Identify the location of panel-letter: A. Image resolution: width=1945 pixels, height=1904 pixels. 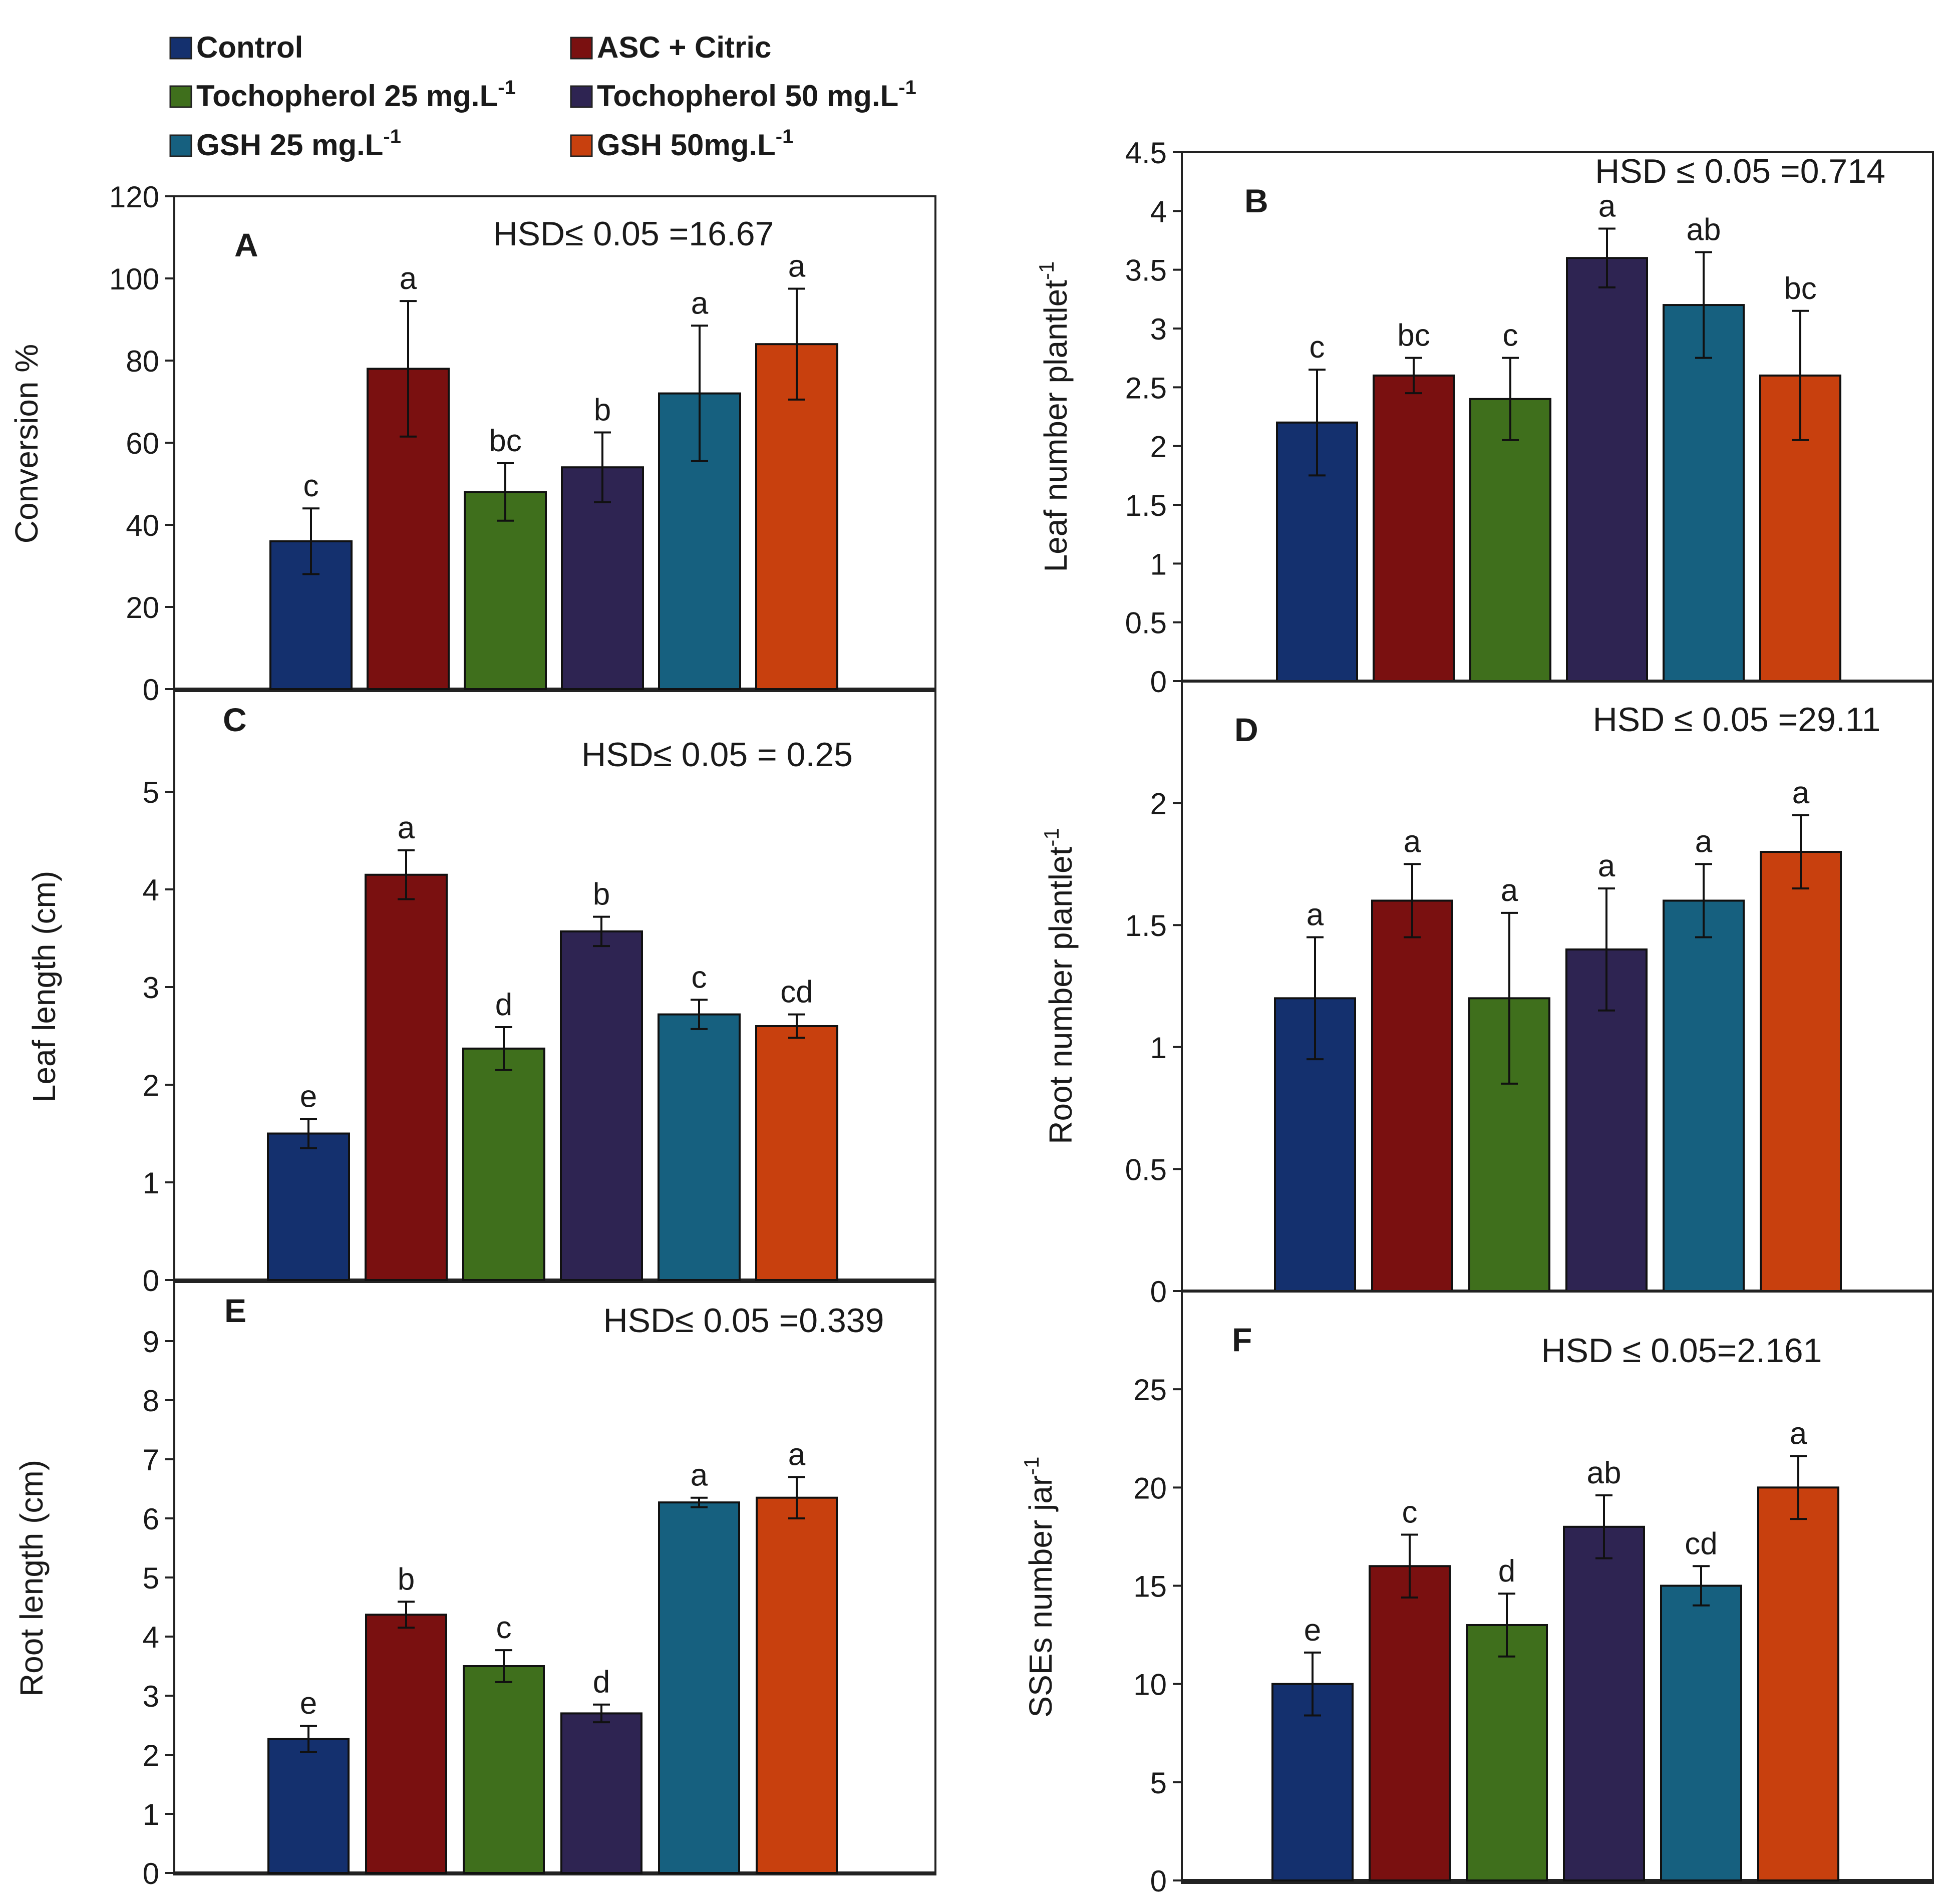
(246, 244).